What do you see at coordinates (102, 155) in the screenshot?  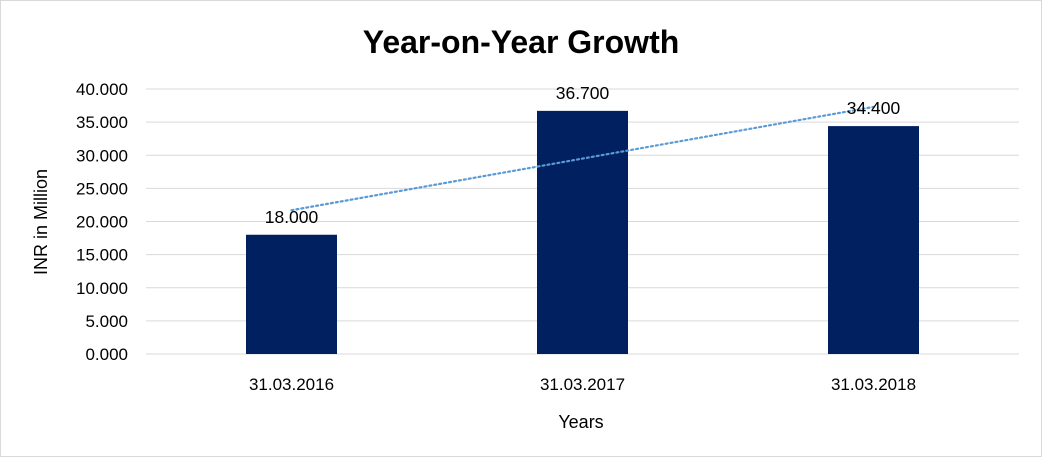 I see `y-tick-label: 30.000` at bounding box center [102, 155].